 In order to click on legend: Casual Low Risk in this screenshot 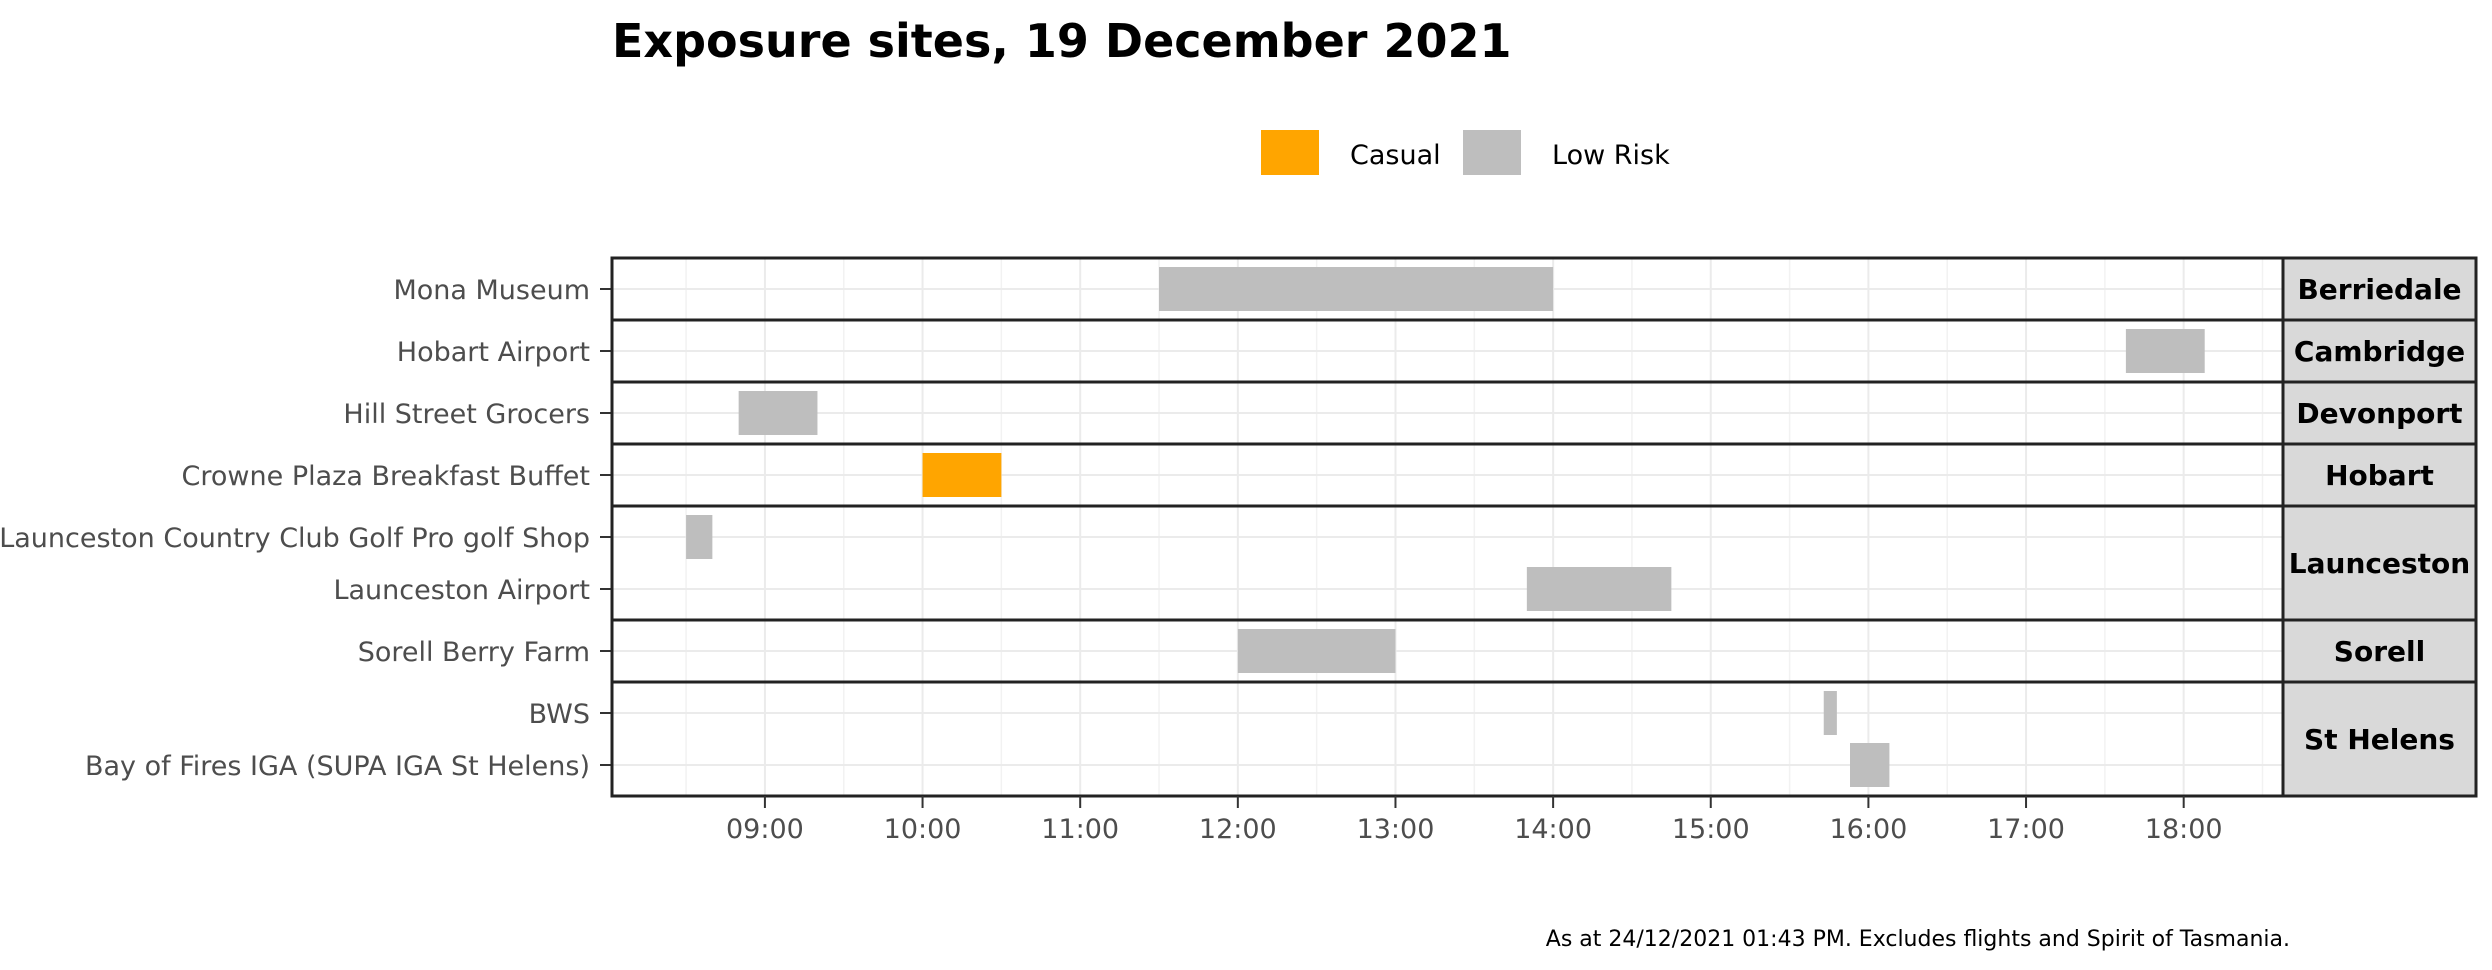, I will do `click(1465, 152)`.